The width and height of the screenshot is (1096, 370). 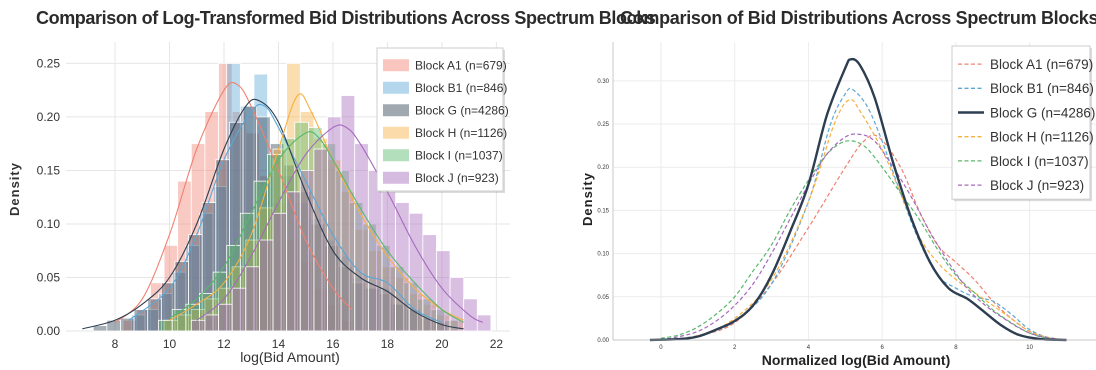 What do you see at coordinates (497, 344) in the screenshot?
I see `left-x-tick-label: 22` at bounding box center [497, 344].